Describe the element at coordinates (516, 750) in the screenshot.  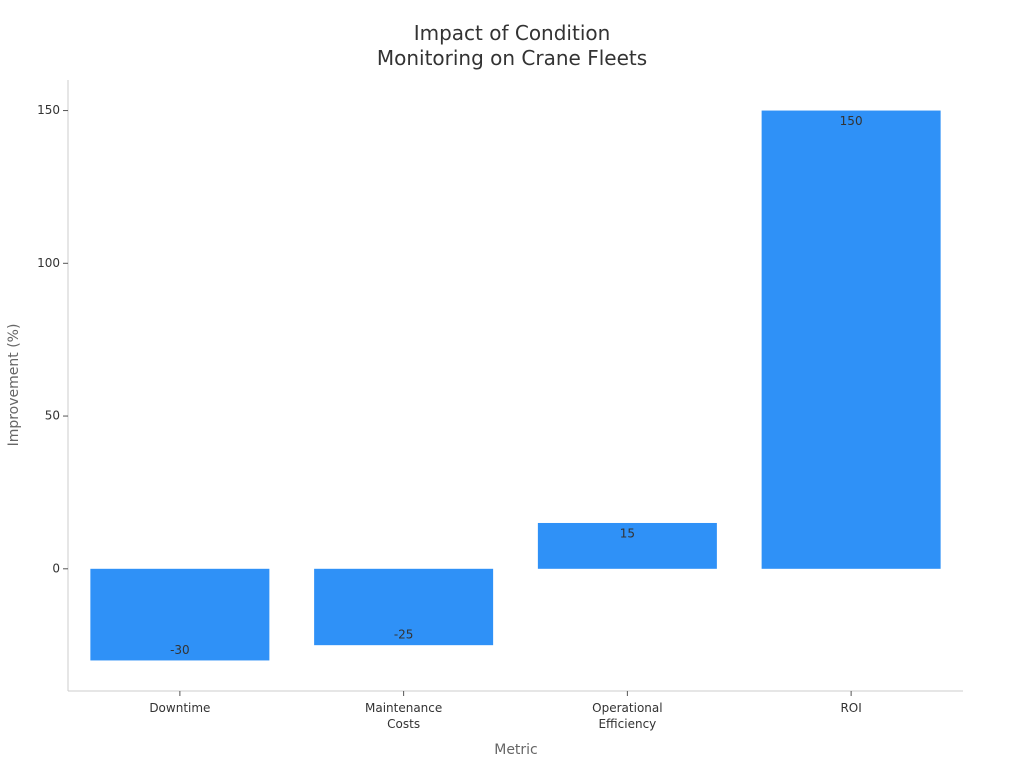
I see `x-axis-label: Metric` at that location.